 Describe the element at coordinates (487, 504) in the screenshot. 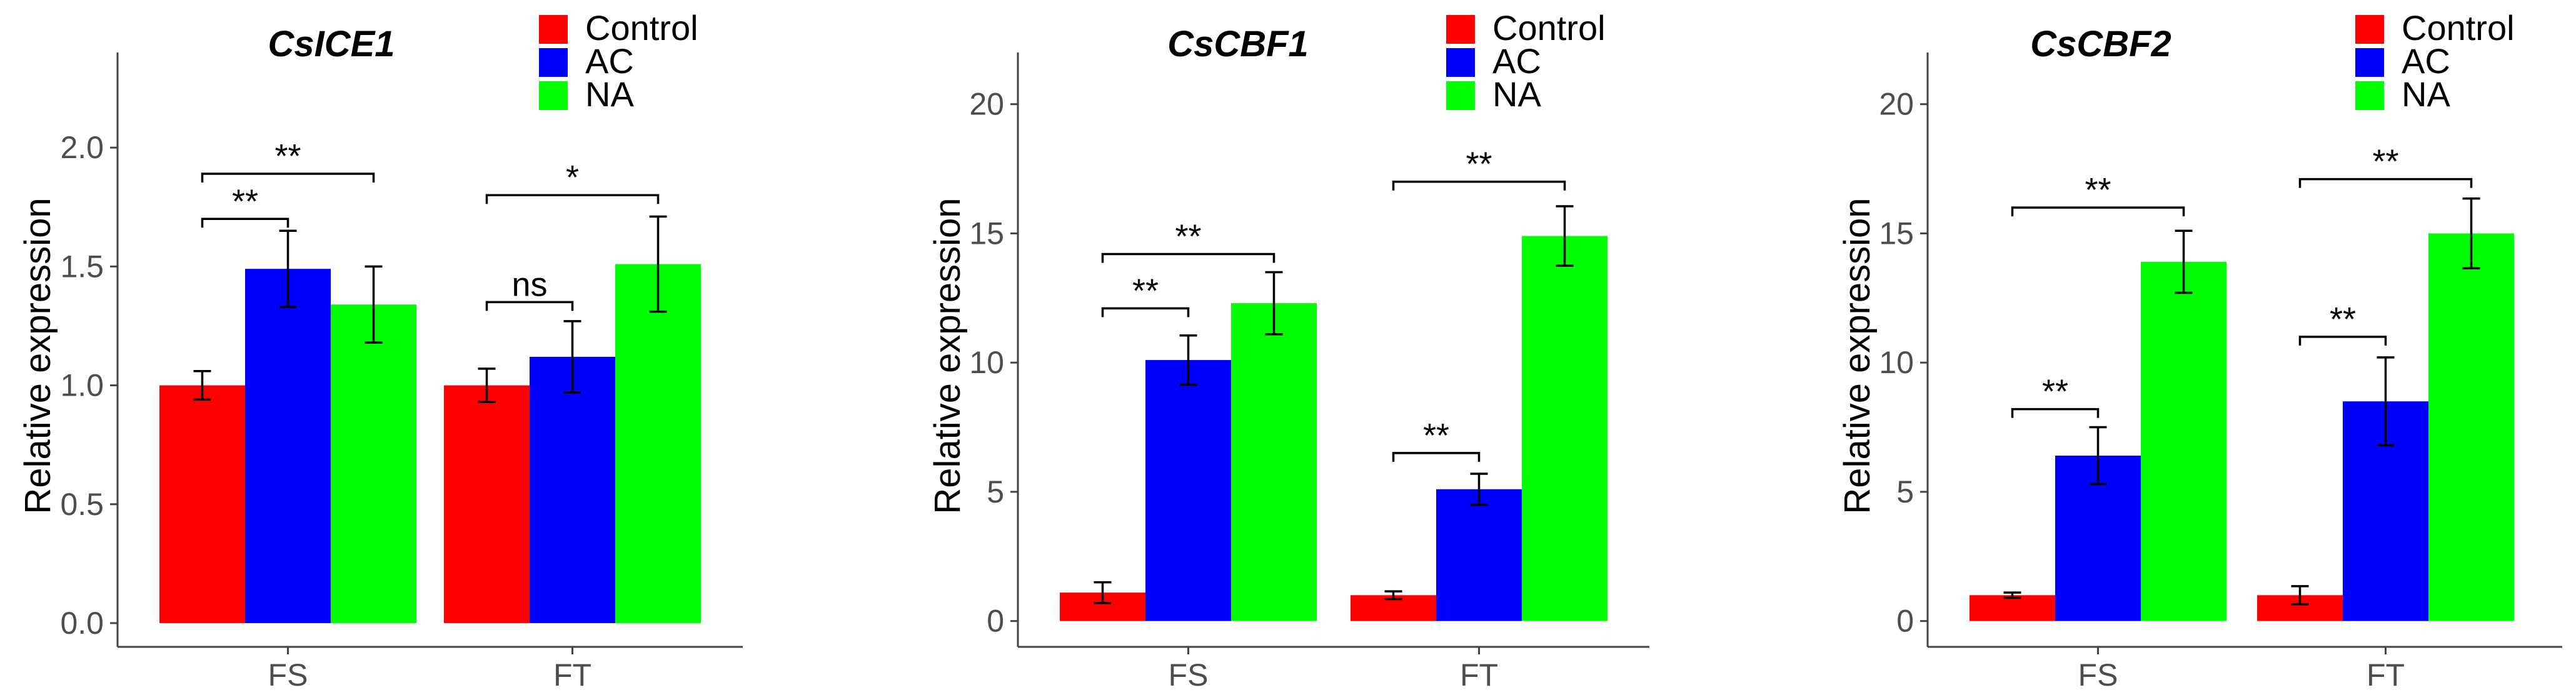

I see `bar-ft-control` at that location.